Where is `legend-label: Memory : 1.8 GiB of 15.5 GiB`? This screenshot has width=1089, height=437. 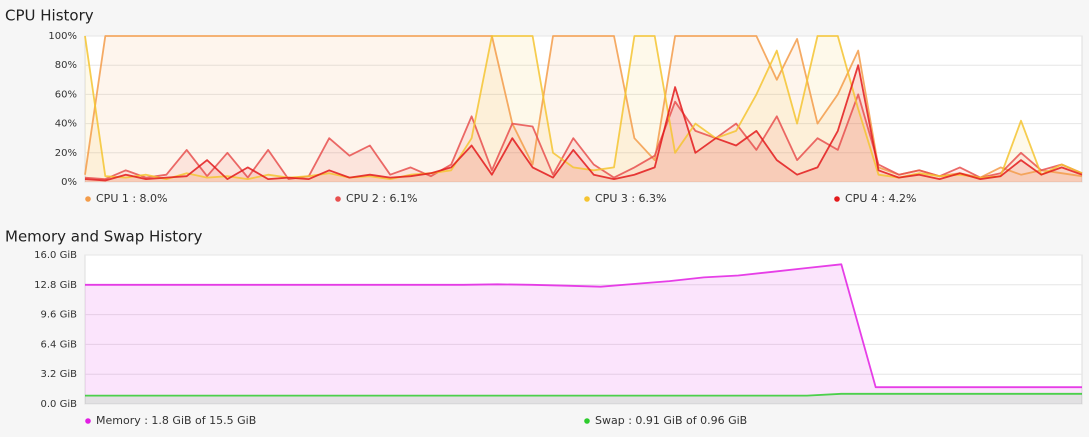
legend-label: Memory : 1.8 GiB of 15.5 GiB is located at coordinates (176, 420).